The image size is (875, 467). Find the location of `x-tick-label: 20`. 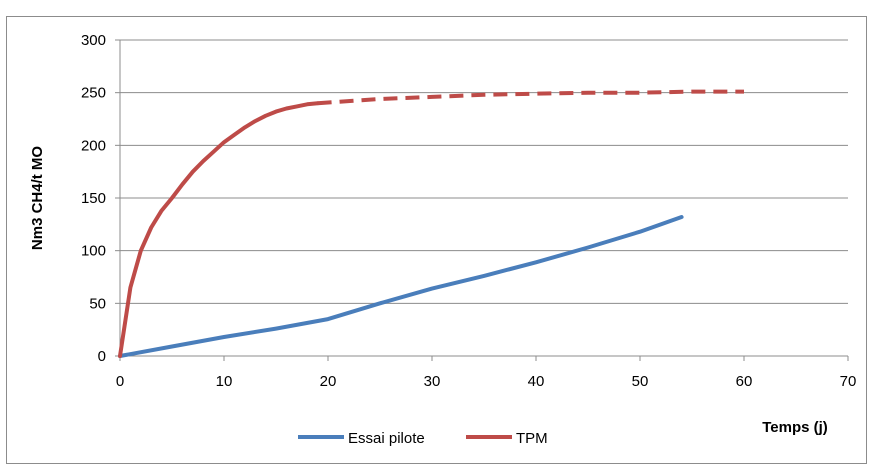

x-tick-label: 20 is located at coordinates (328, 381).